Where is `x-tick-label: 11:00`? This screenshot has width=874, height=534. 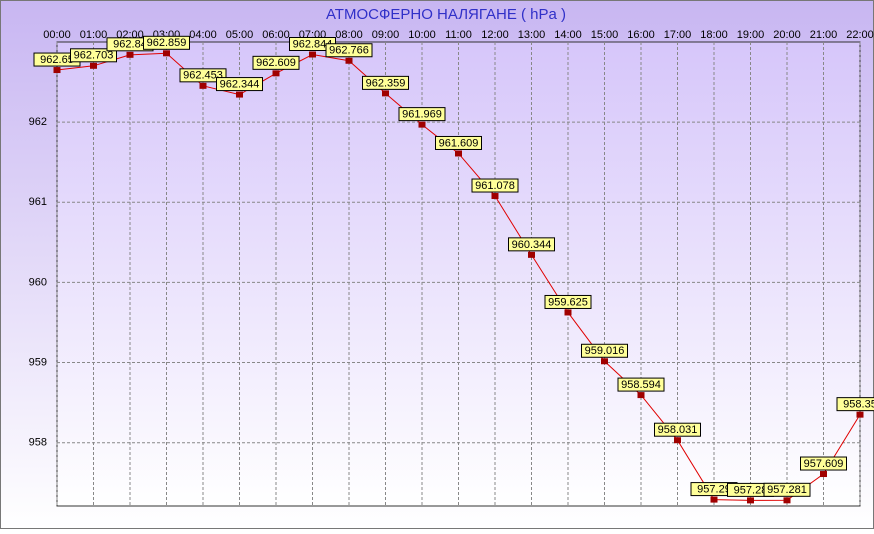
x-tick-label: 11:00 is located at coordinates (458, 35).